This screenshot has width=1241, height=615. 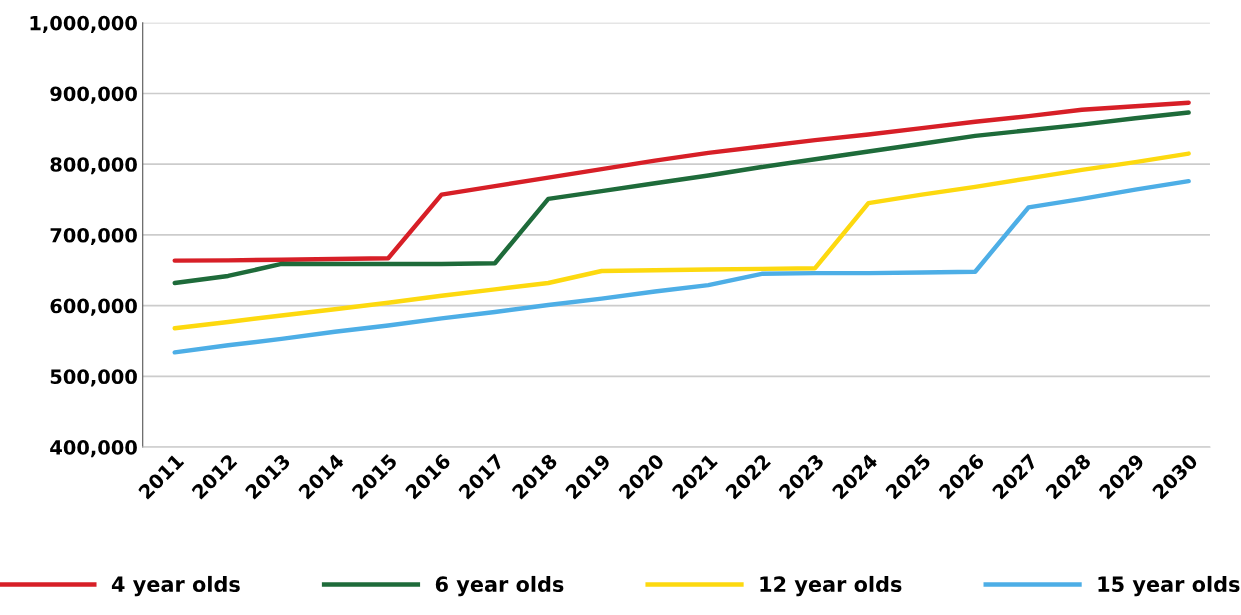 I want to click on legend-label: 12 year olds, so click(x=831, y=586).